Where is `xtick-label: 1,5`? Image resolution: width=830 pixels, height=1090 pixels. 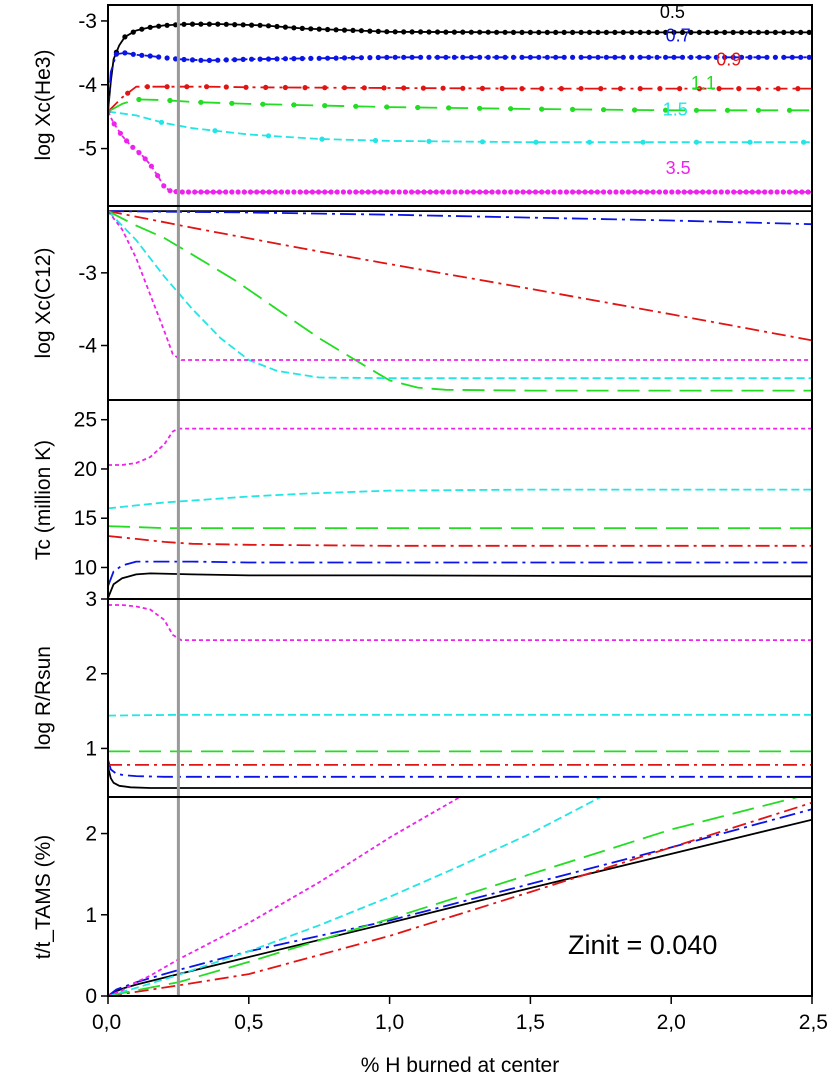 xtick-label: 1,5 is located at coordinates (530, 1022).